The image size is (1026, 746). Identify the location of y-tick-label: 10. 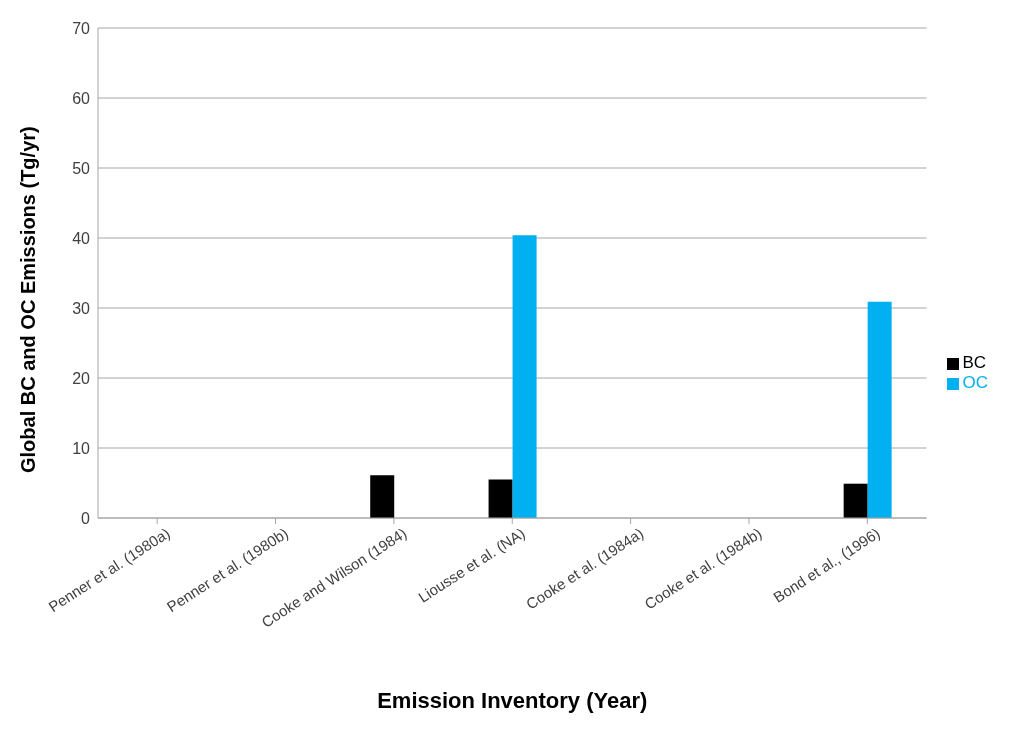
(81, 448).